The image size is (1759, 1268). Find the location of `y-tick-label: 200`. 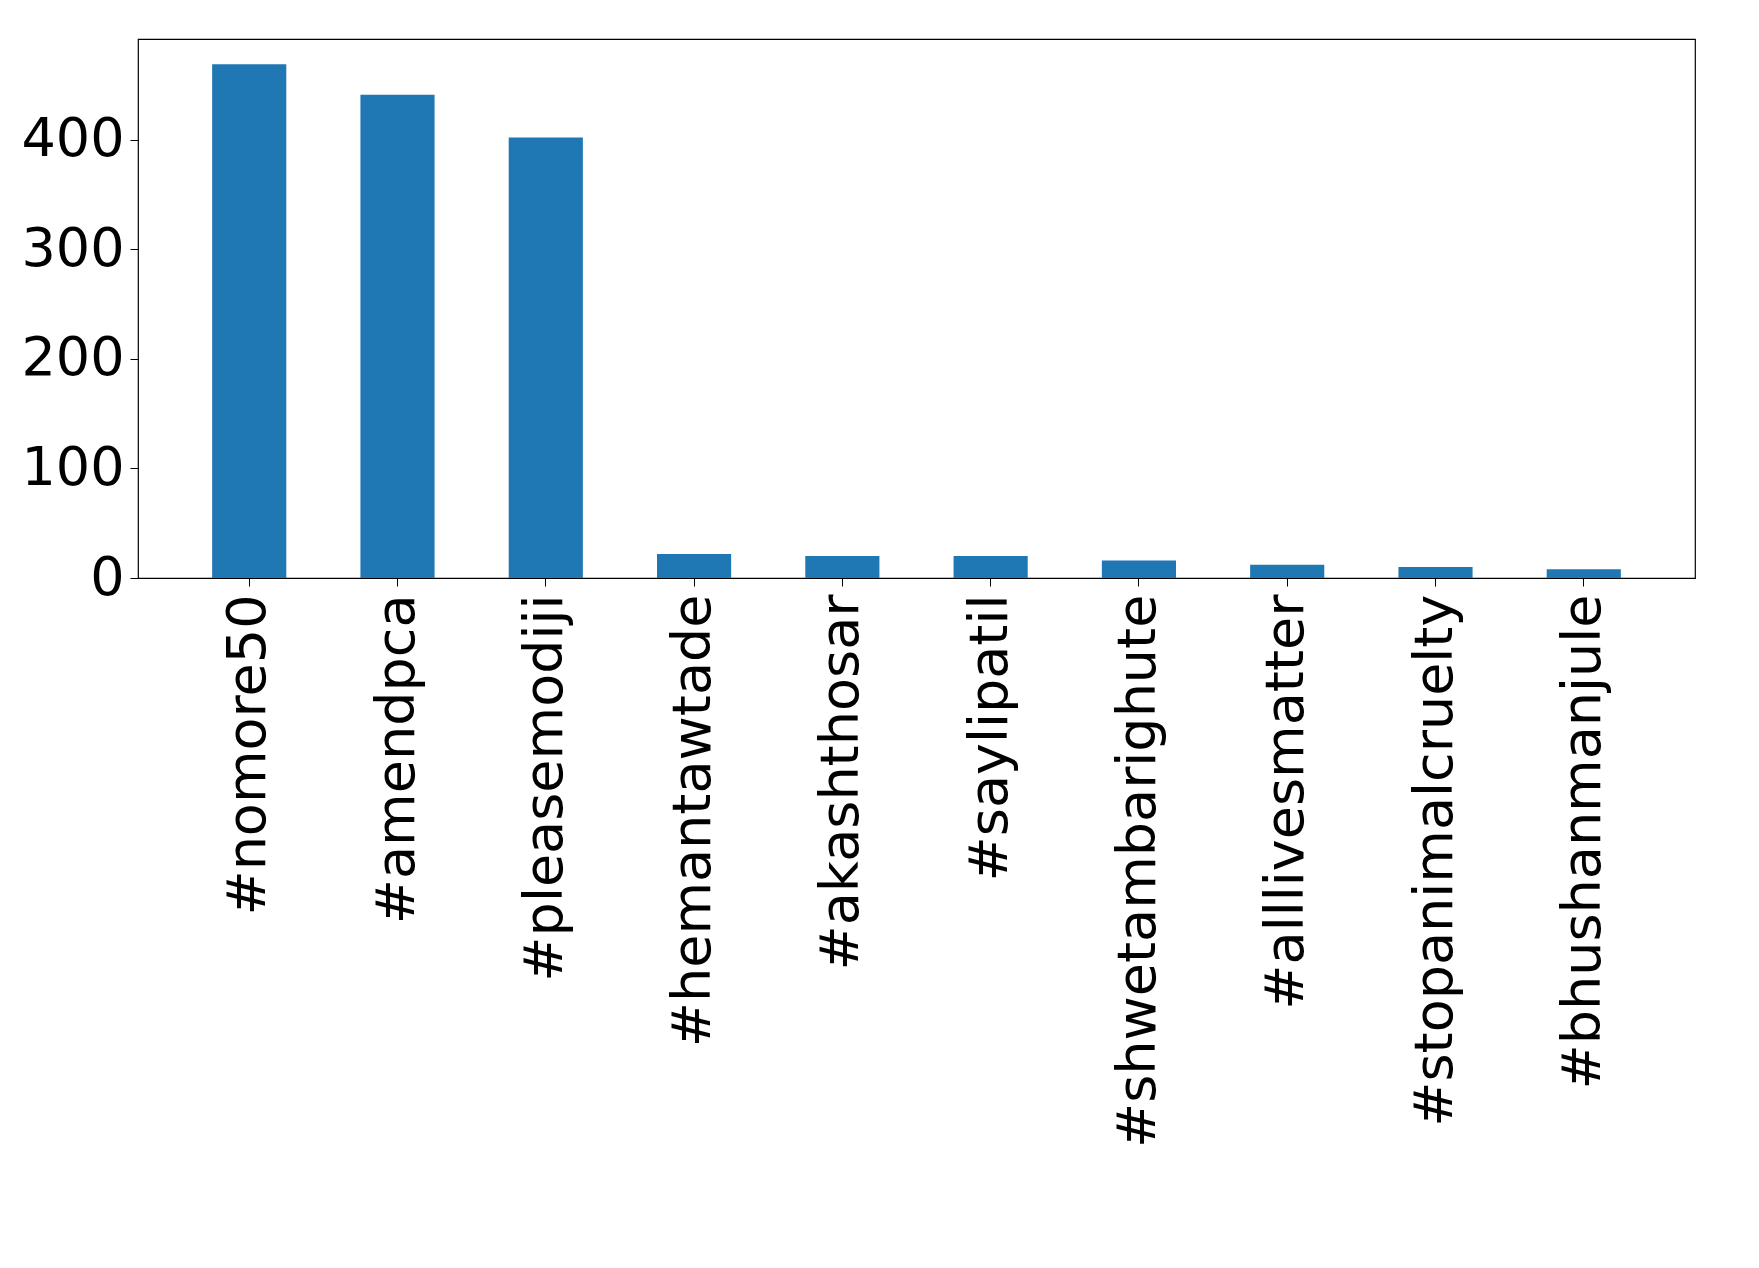

y-tick-label: 200 is located at coordinates (73, 357).